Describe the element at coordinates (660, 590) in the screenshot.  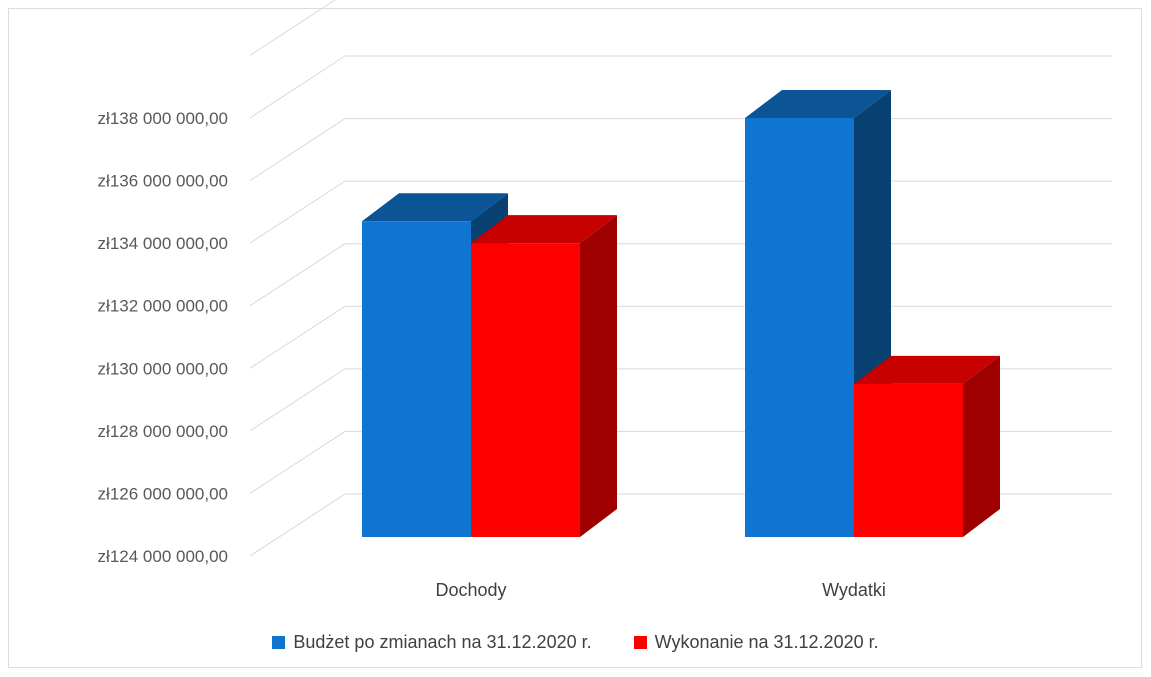
I see `x-axis-category-labels: Dochody Wydatki` at that location.